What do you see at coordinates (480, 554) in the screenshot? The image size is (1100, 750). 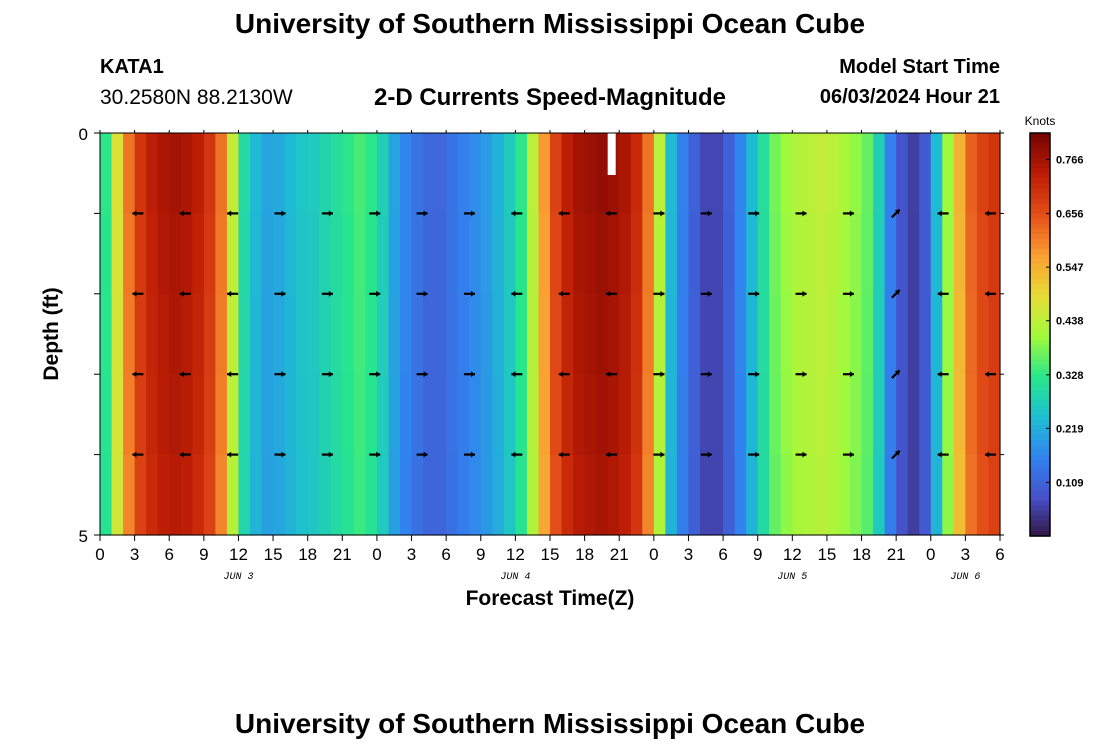 I see `x-tick-label: 9` at bounding box center [480, 554].